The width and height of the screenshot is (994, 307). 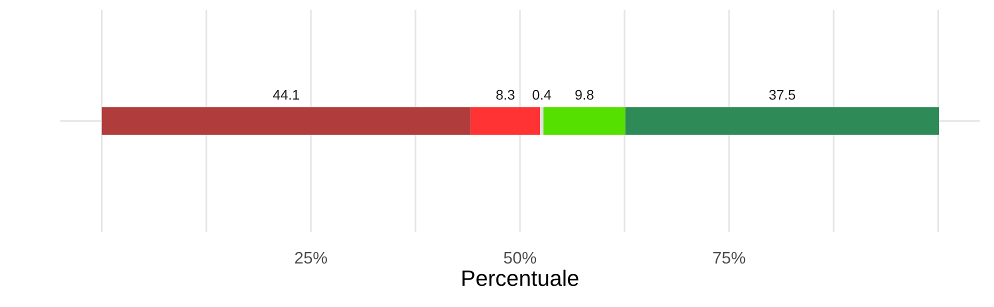 I want to click on data-label: 37.5, so click(x=782, y=95).